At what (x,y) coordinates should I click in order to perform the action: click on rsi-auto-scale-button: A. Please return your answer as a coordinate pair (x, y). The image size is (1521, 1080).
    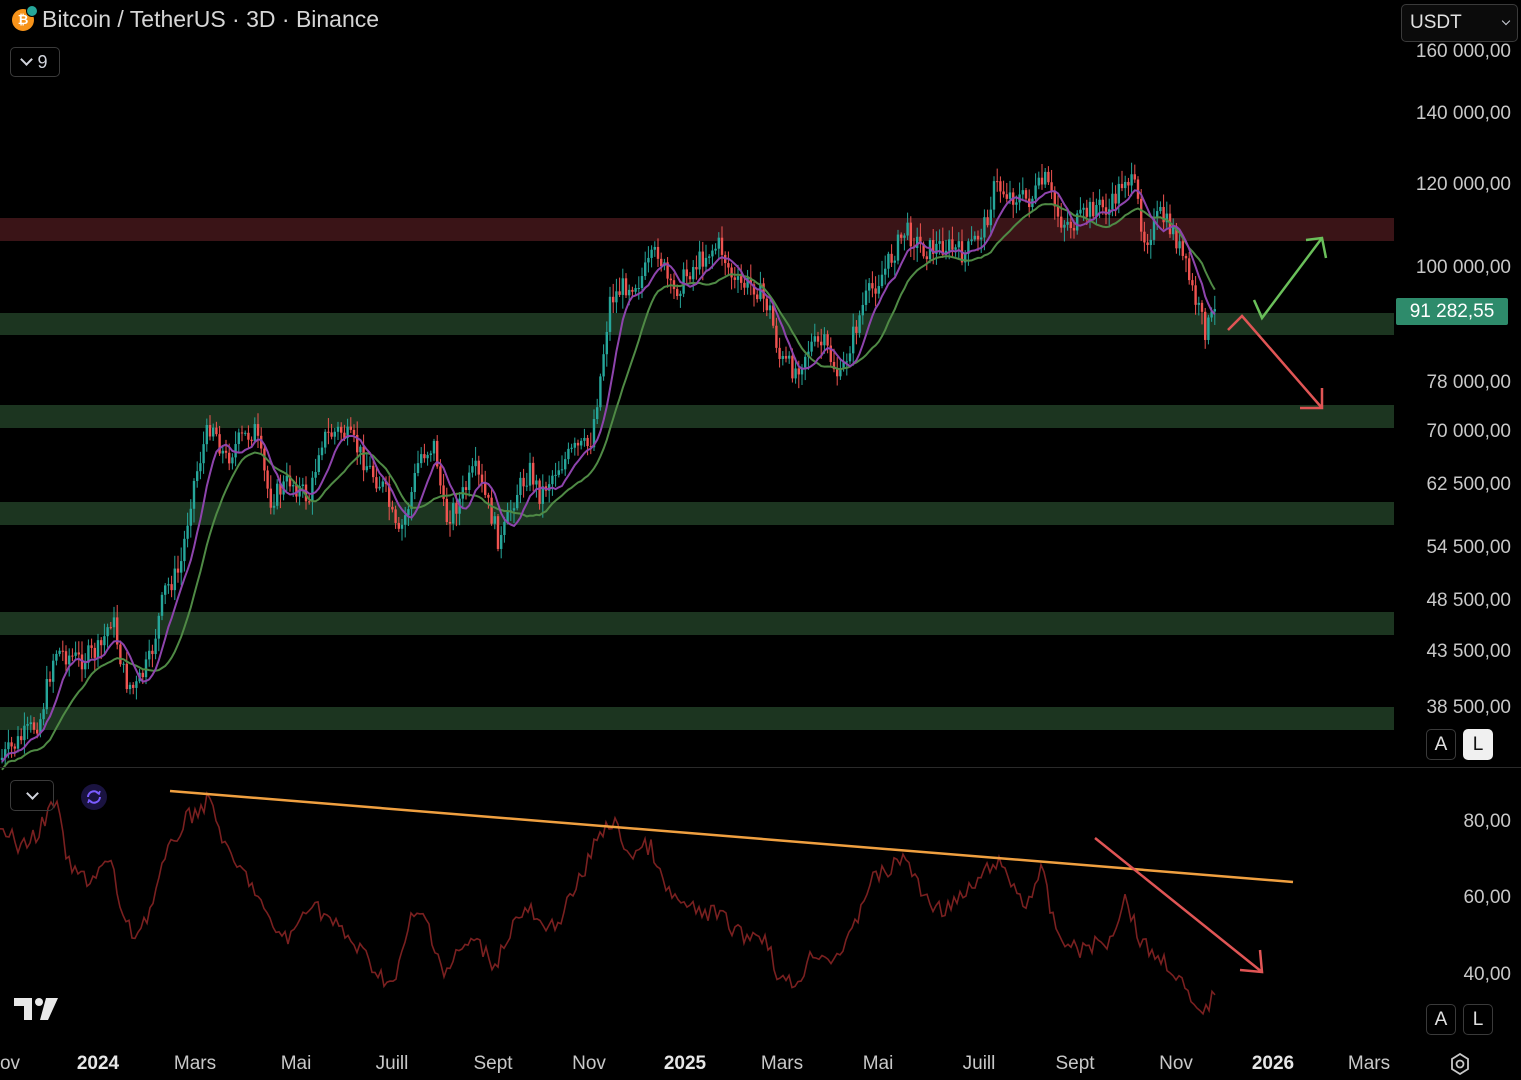
    Looking at the image, I should click on (1441, 1019).